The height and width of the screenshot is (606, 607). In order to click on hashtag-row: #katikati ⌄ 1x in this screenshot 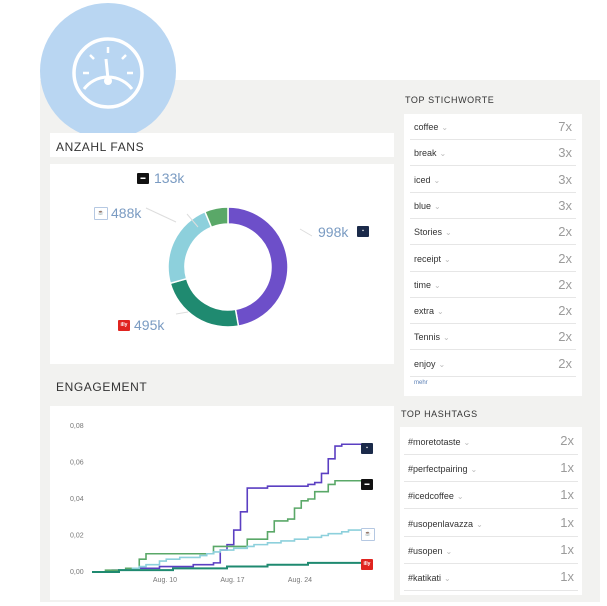, I will do `click(491, 578)`.